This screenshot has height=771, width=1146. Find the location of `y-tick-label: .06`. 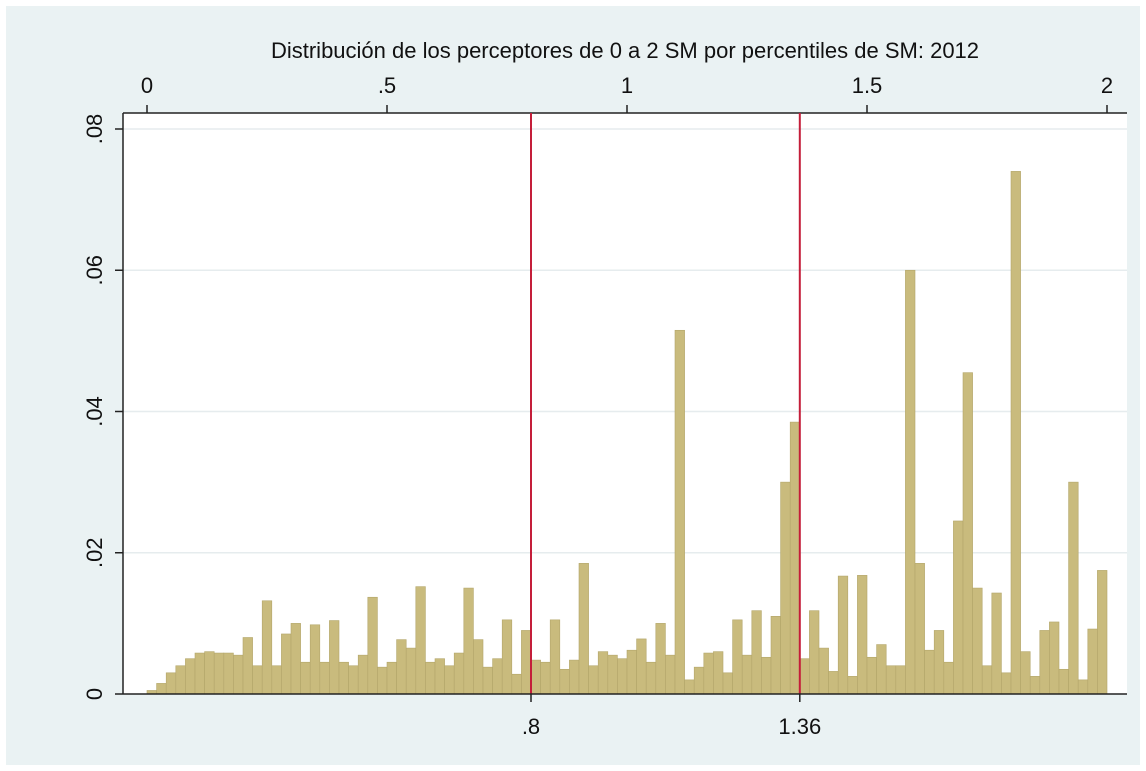

y-tick-label: .06 is located at coordinates (94, 270).